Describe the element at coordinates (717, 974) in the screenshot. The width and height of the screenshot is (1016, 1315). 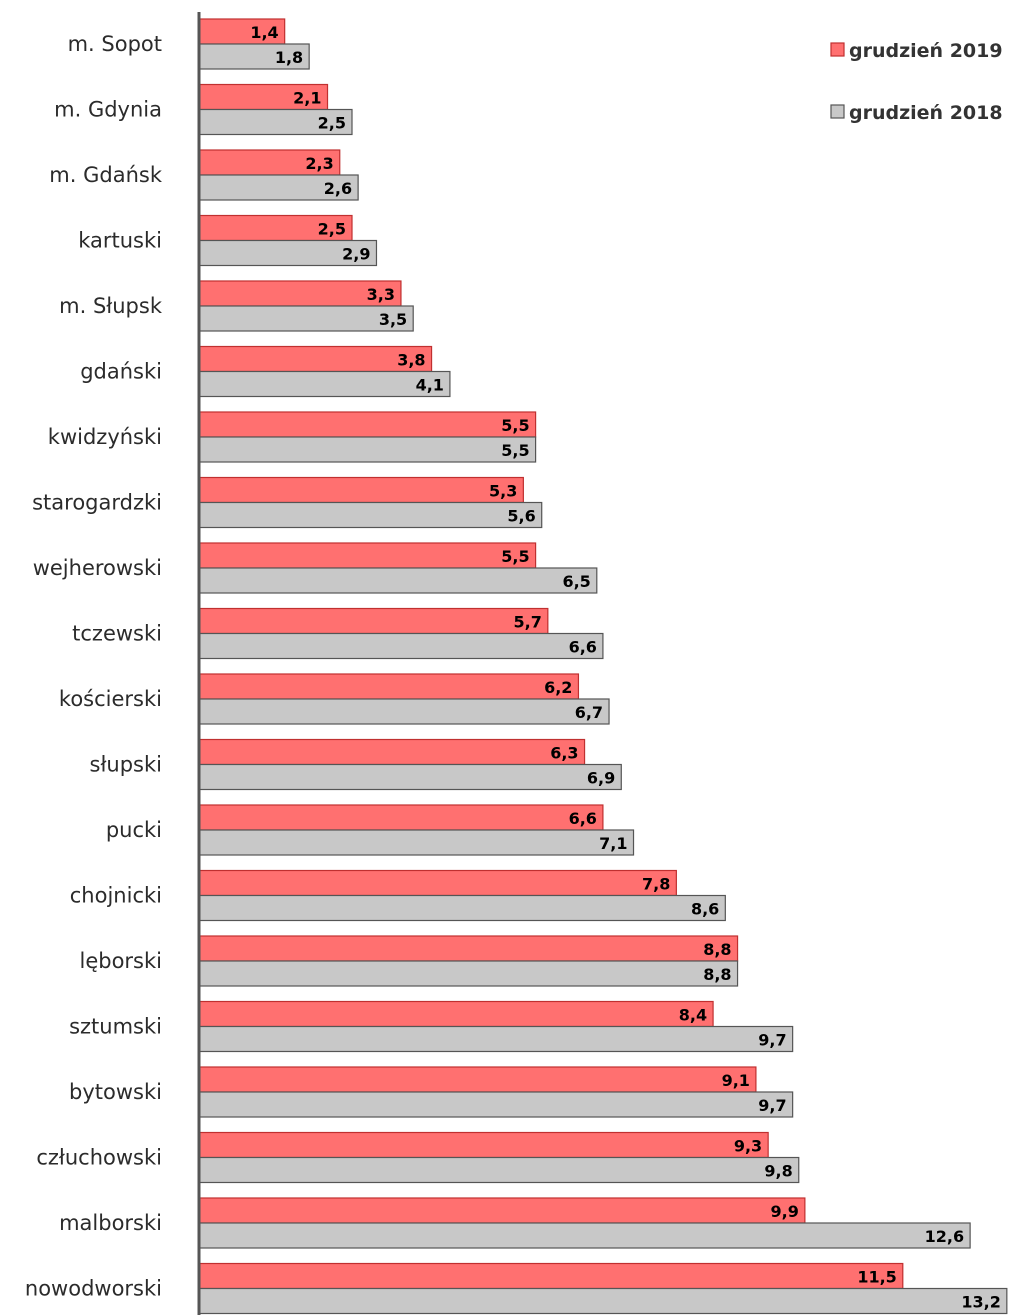
I see `value-label-leborski-series-2: 8,8` at that location.